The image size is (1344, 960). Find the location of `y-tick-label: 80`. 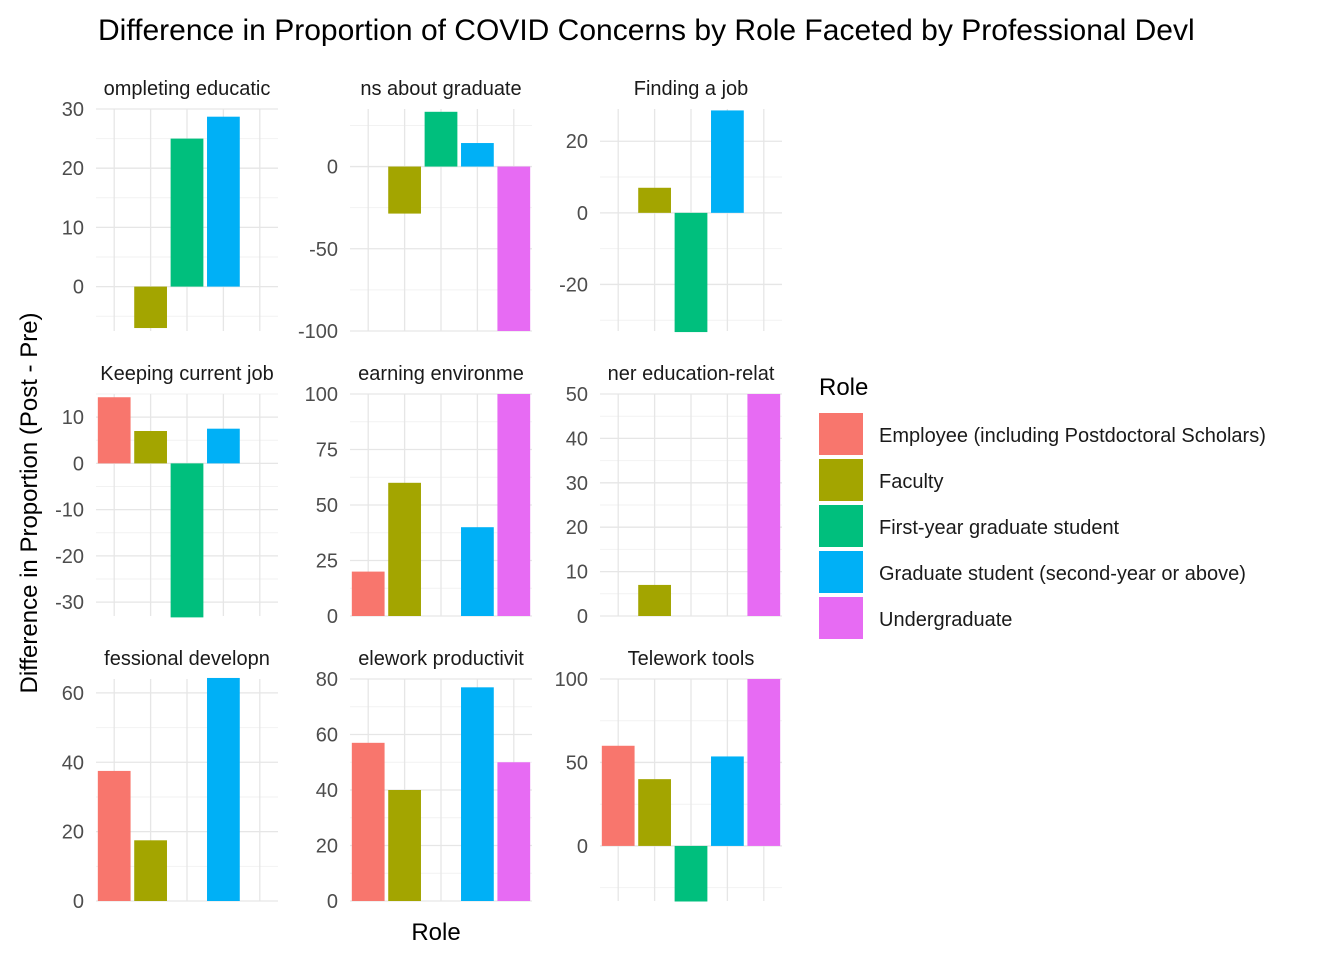

y-tick-label: 80 is located at coordinates (327, 680).